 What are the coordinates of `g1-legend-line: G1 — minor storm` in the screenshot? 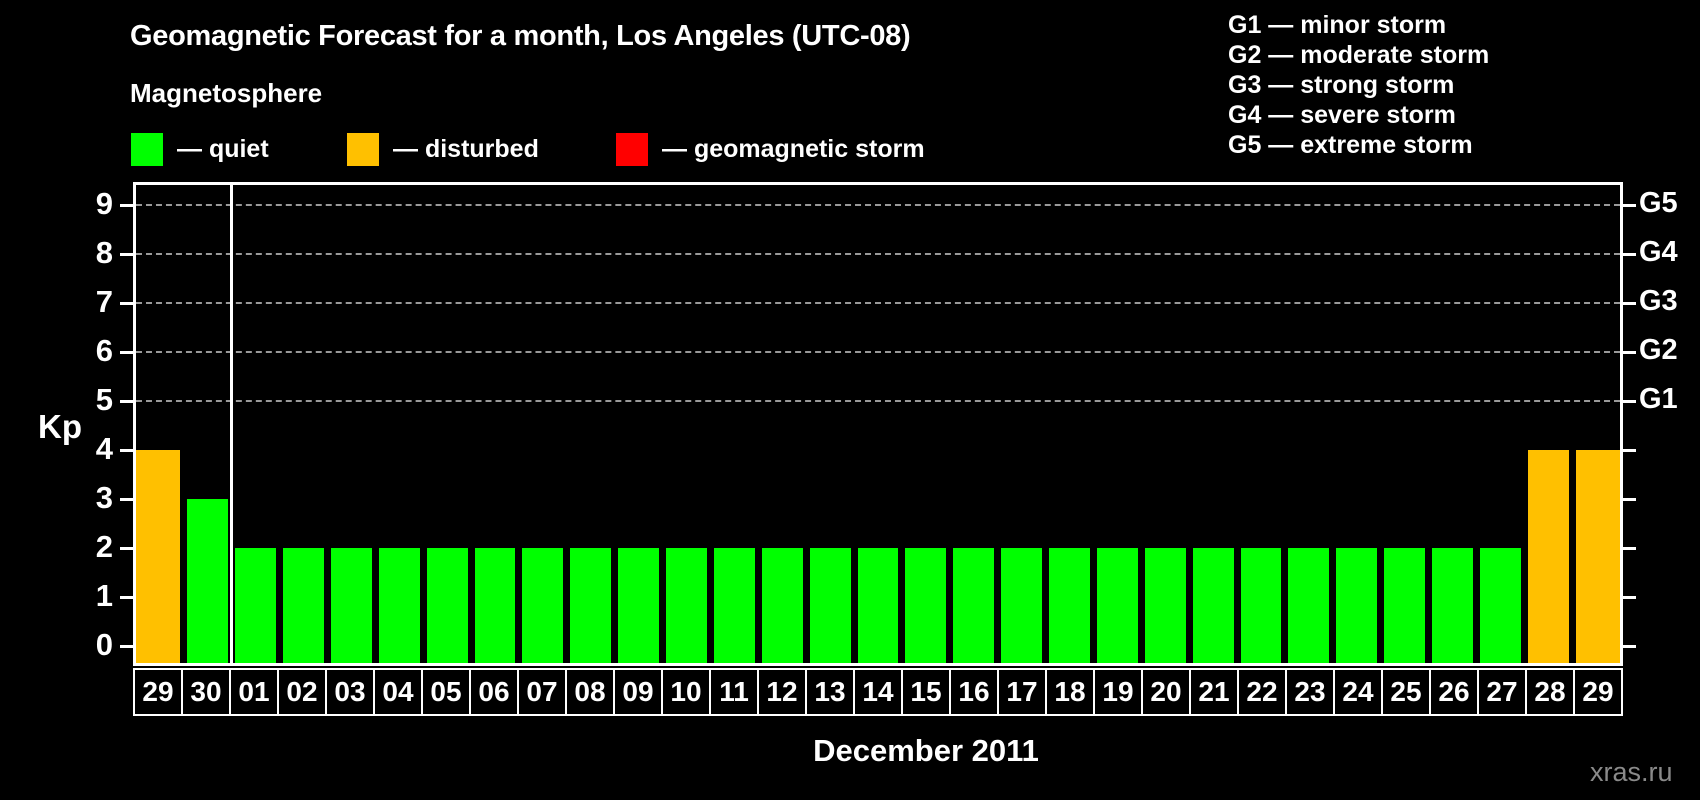 It's located at (1337, 25).